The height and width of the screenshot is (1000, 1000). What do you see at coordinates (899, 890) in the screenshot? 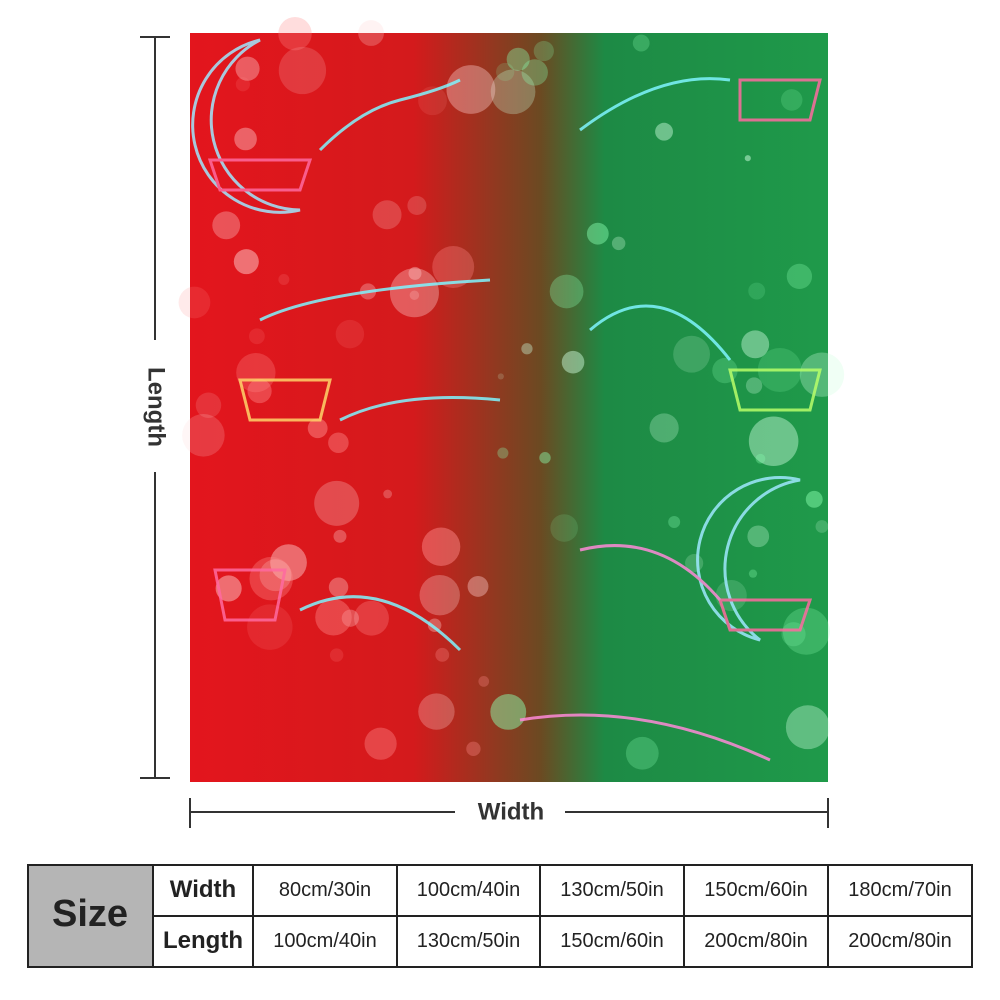
I see `size-value: 180cm/70in` at bounding box center [899, 890].